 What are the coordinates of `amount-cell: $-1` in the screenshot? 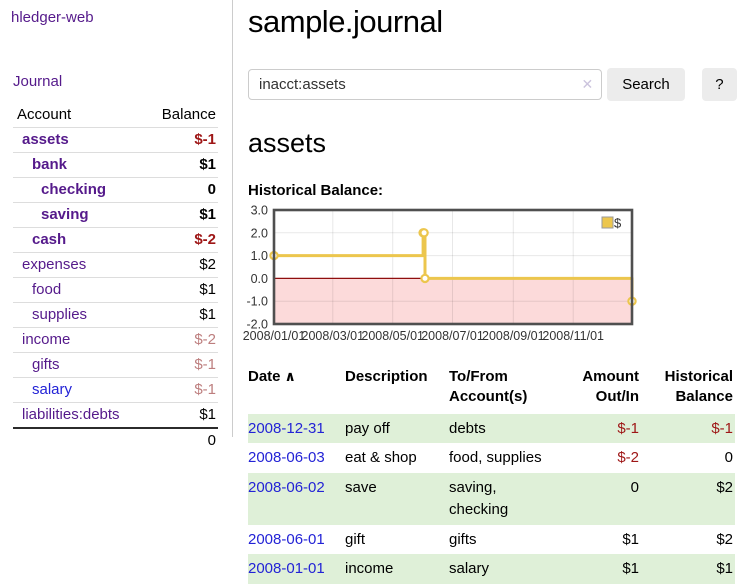 It's located at (603, 428).